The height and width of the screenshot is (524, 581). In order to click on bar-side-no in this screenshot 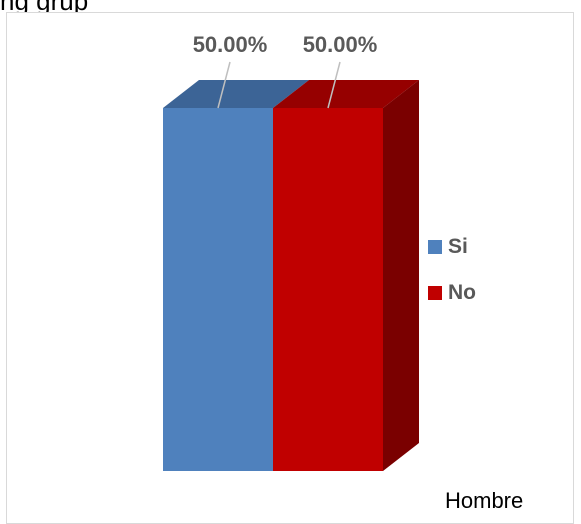, I will do `click(401, 275)`.